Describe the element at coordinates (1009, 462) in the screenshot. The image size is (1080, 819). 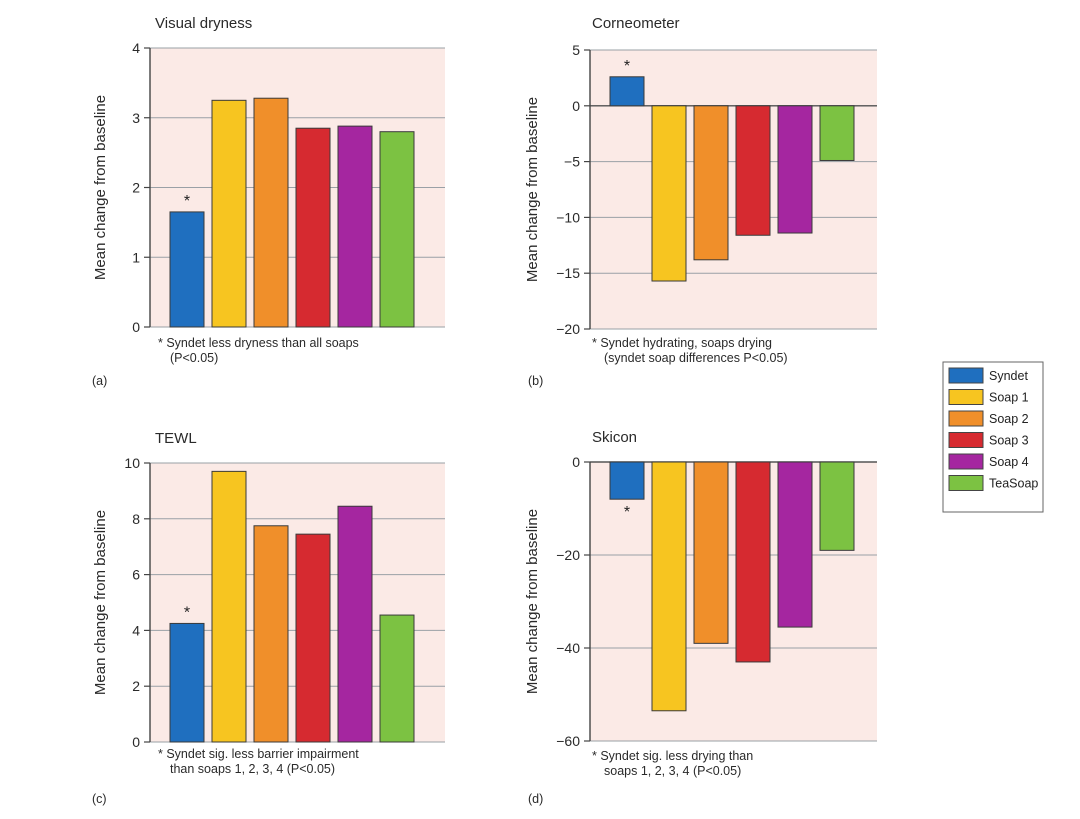
I see `legend-label: Soap 4` at that location.